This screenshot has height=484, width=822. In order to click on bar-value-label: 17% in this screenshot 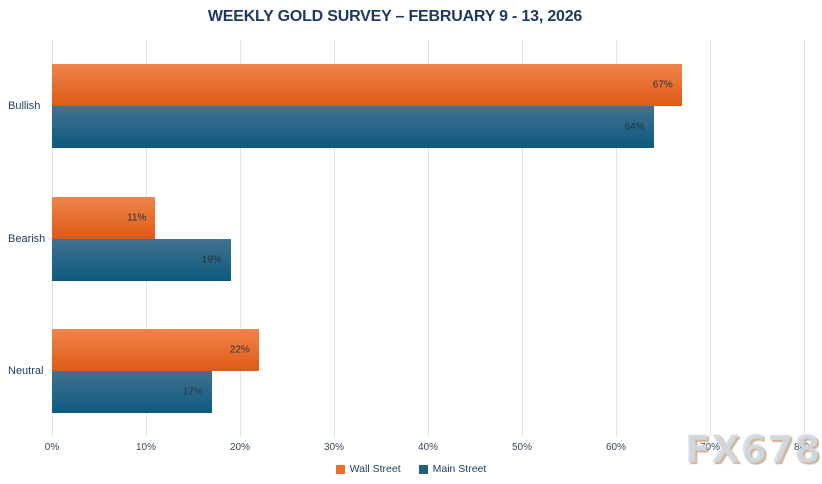, I will do `click(192, 392)`.